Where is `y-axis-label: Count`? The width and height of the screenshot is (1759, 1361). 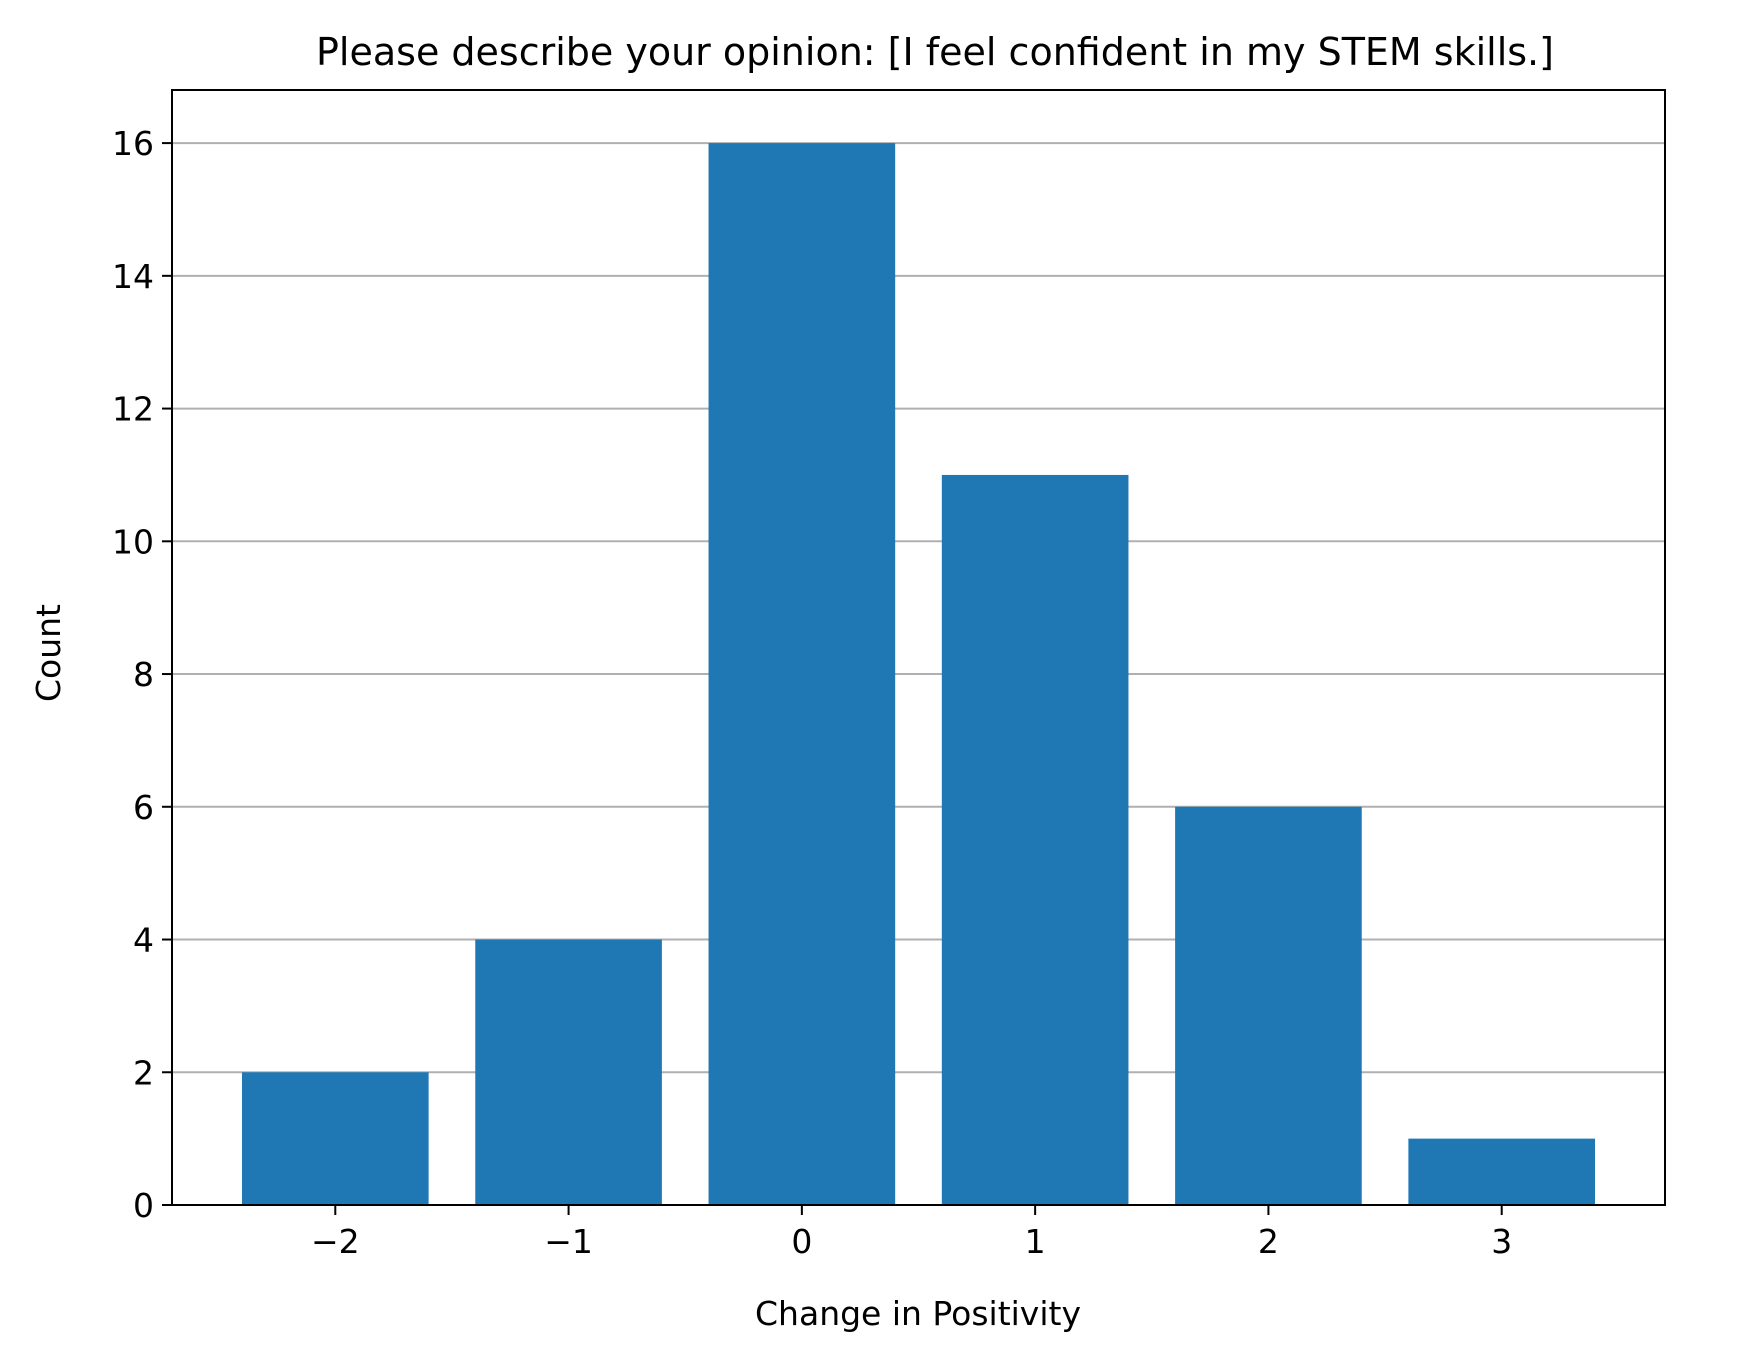 y-axis-label: Count is located at coordinates (48, 653).